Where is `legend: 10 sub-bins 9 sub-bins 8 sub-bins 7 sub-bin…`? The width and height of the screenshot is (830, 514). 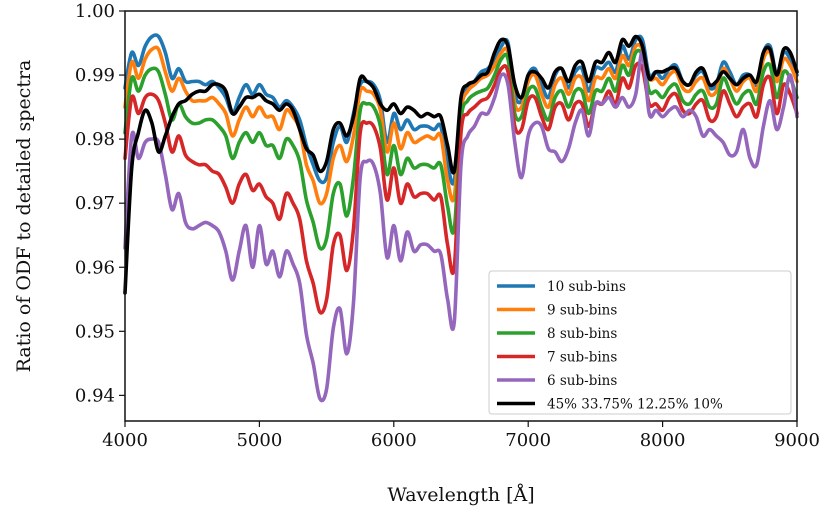
legend: 10 sub-bins 9 sub-bins 8 sub-bins 7 sub-bin… is located at coordinates (640, 342).